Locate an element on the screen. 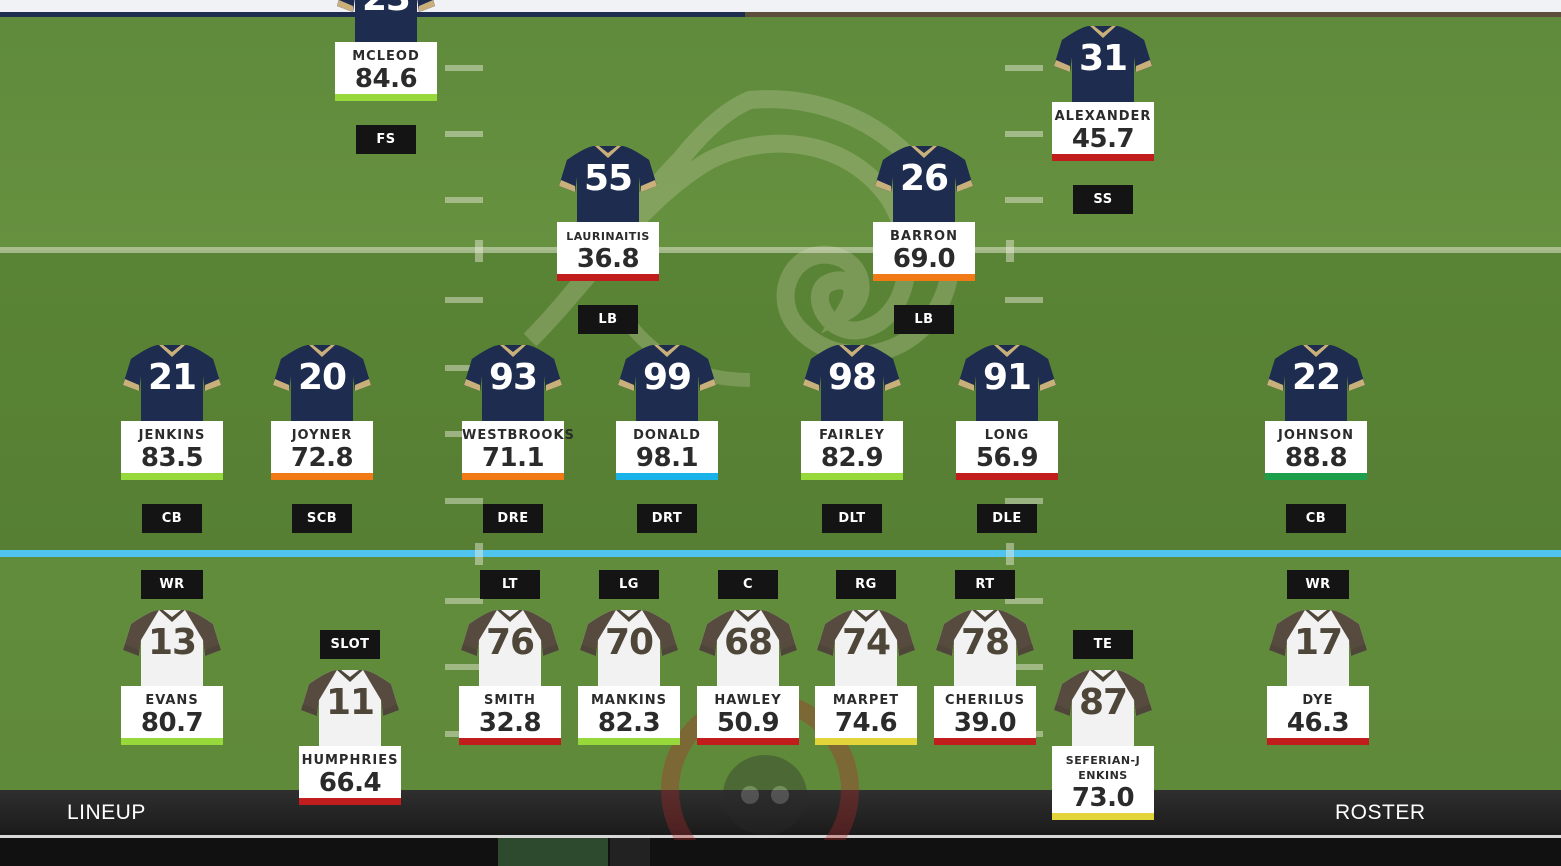 The width and height of the screenshot is (1561, 866). player-card-cherilus: 78 CHERILUS 39.0 is located at coordinates (985, 675).